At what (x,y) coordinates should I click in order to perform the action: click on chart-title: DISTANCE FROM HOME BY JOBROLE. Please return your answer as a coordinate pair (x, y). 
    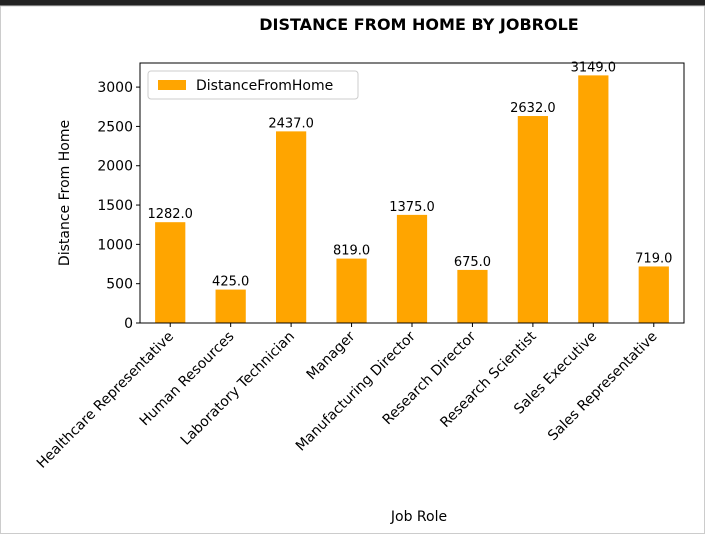
    Looking at the image, I should click on (418, 24).